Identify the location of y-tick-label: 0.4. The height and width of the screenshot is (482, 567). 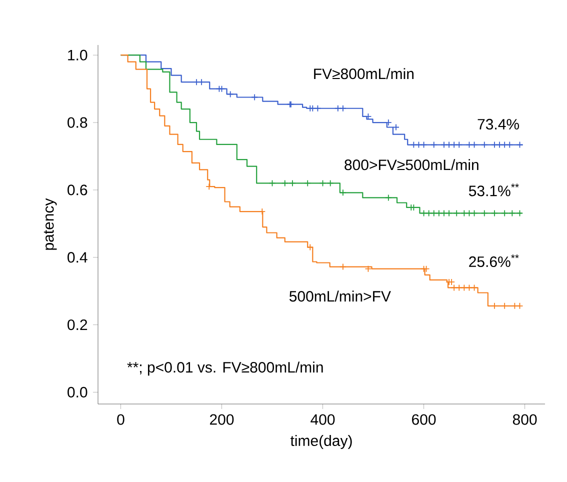
(78, 257).